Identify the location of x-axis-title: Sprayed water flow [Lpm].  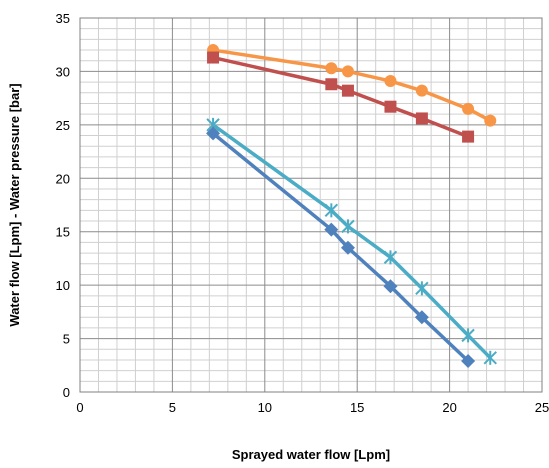
(311, 454).